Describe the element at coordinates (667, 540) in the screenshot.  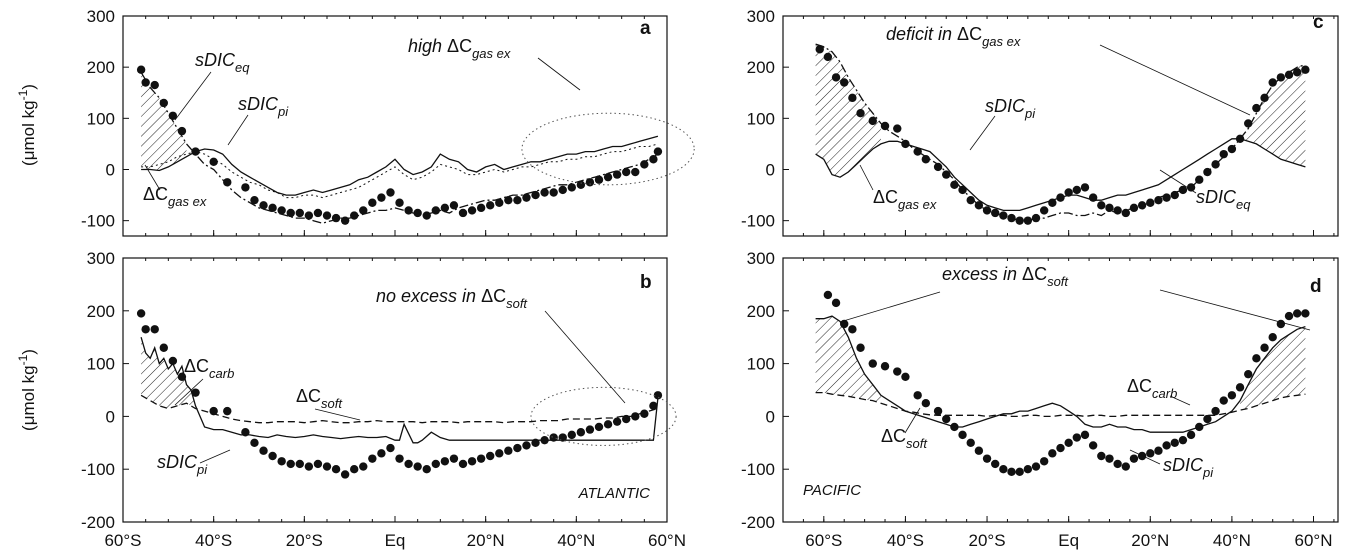
I see `x-tick-label: 60°N` at that location.